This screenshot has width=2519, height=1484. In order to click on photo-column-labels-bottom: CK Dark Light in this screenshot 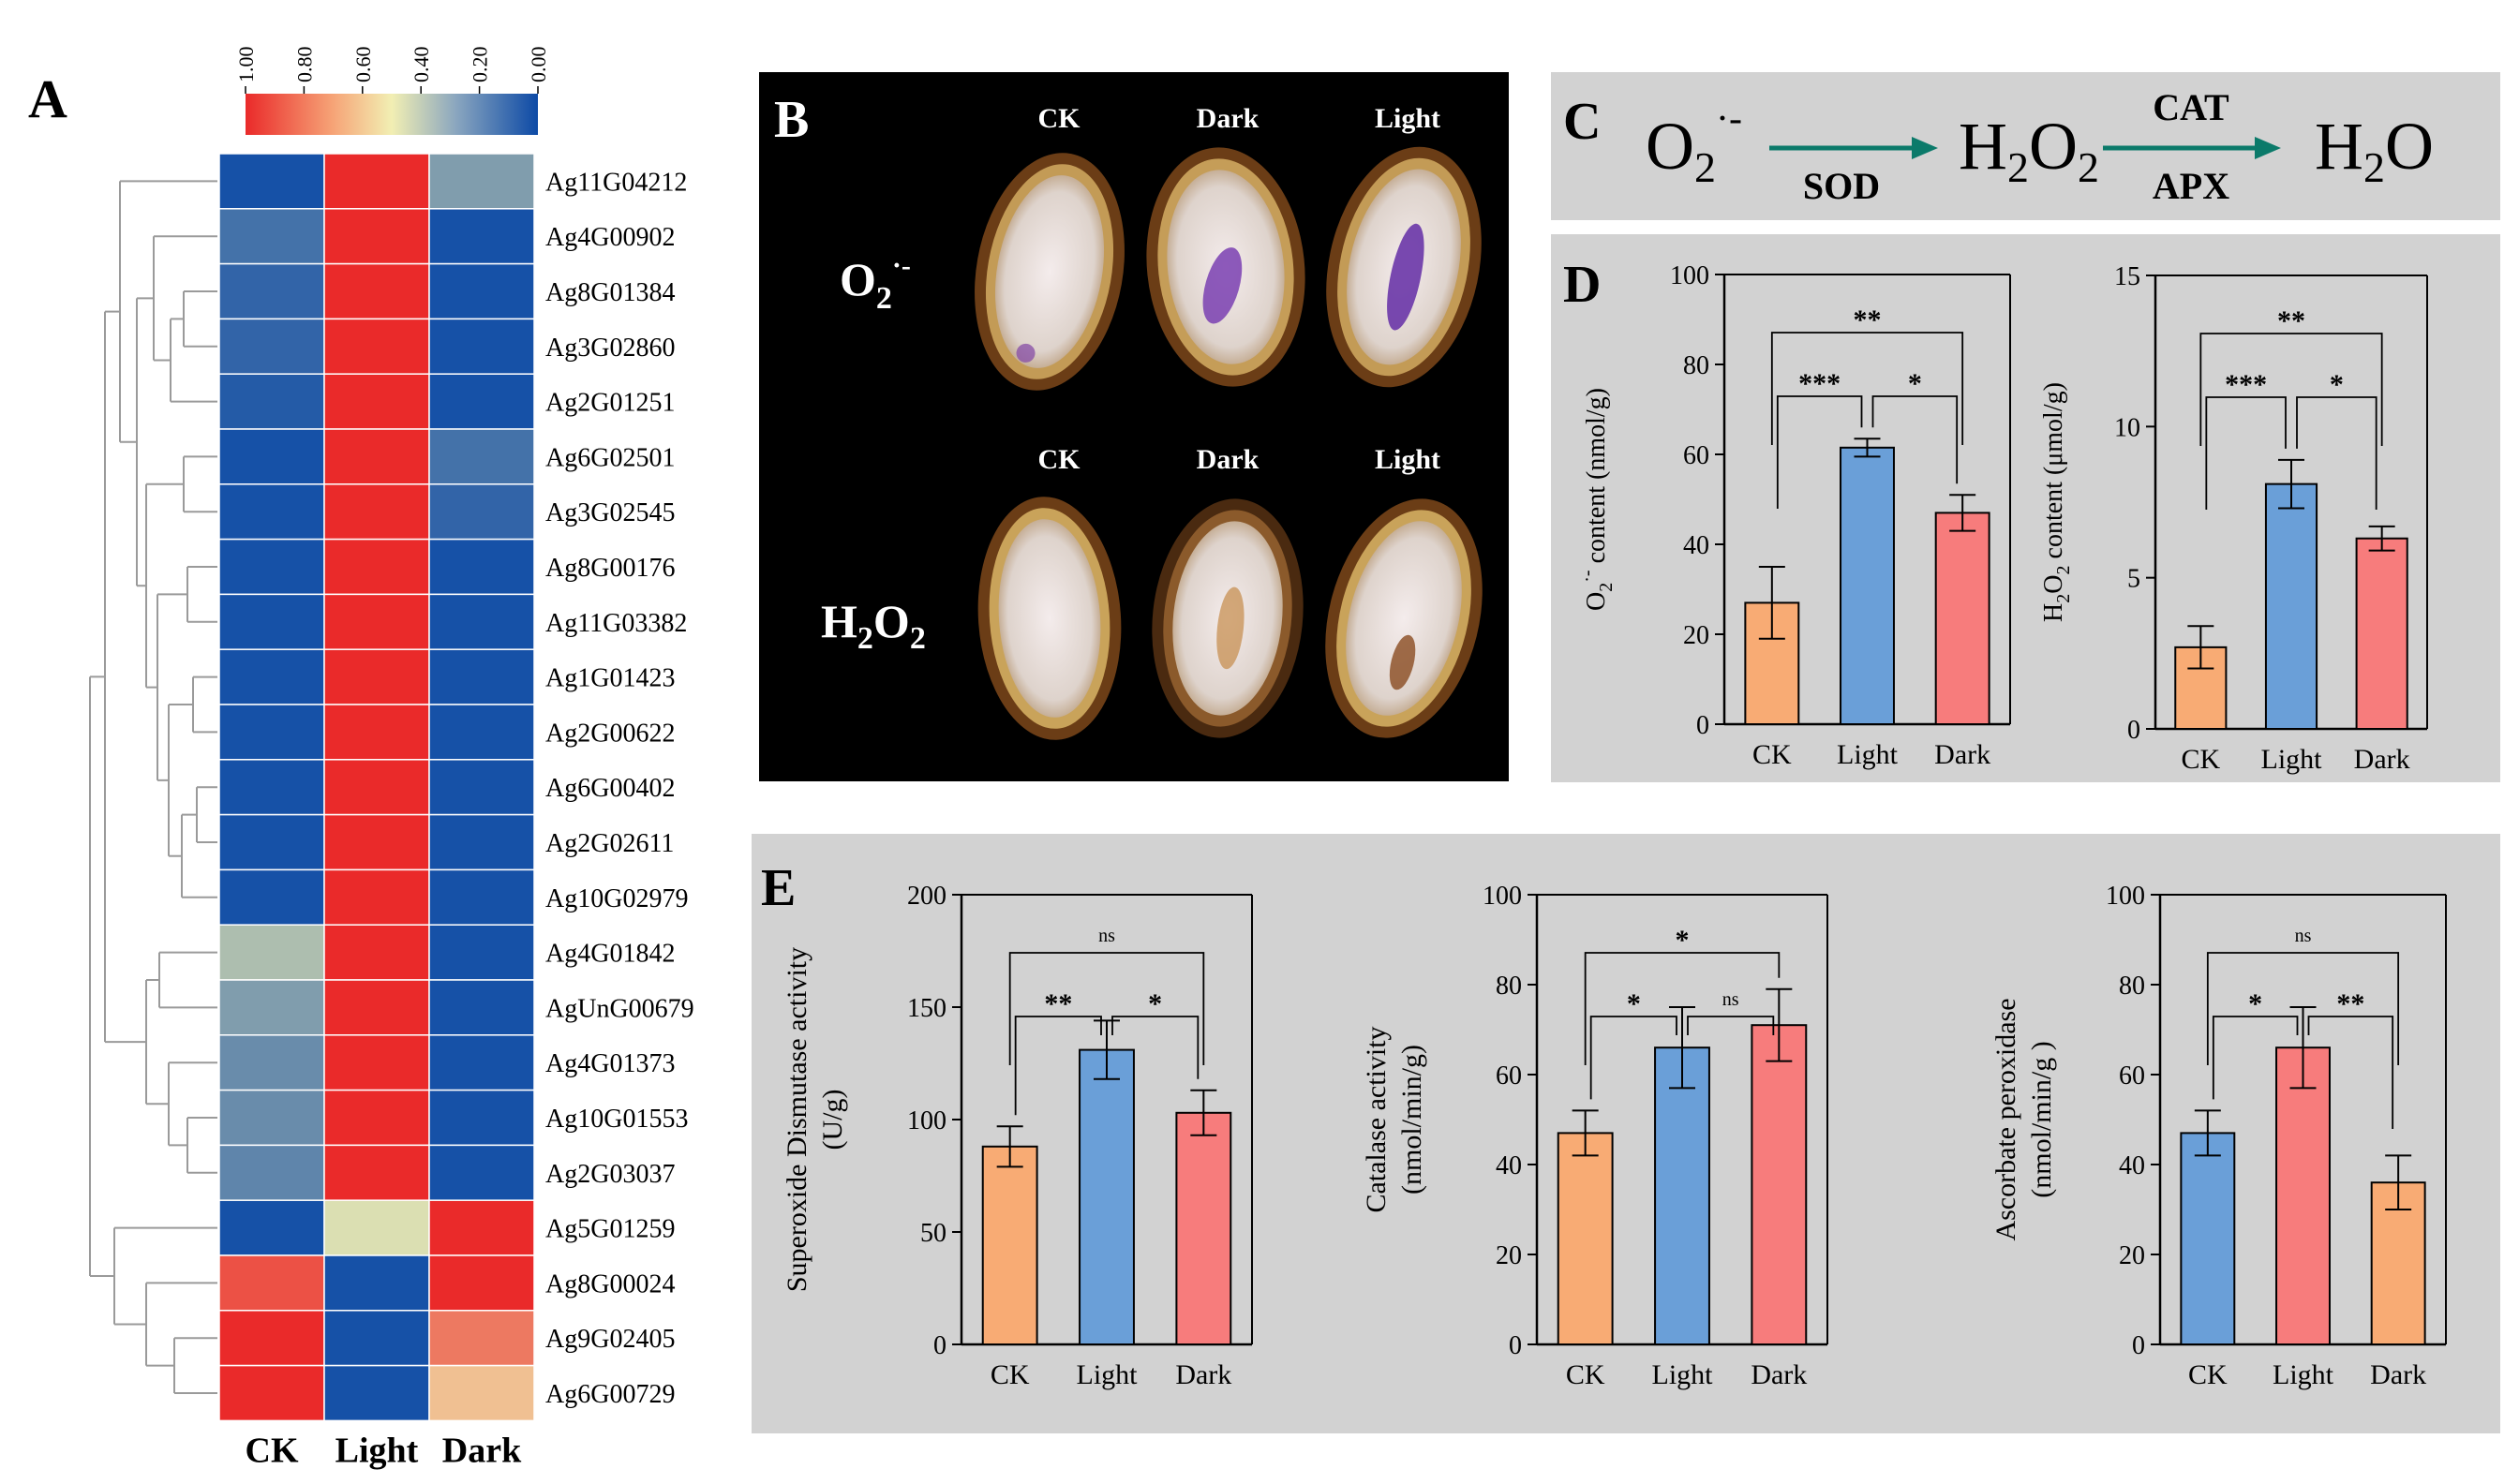, I will do `click(1239, 459)`.